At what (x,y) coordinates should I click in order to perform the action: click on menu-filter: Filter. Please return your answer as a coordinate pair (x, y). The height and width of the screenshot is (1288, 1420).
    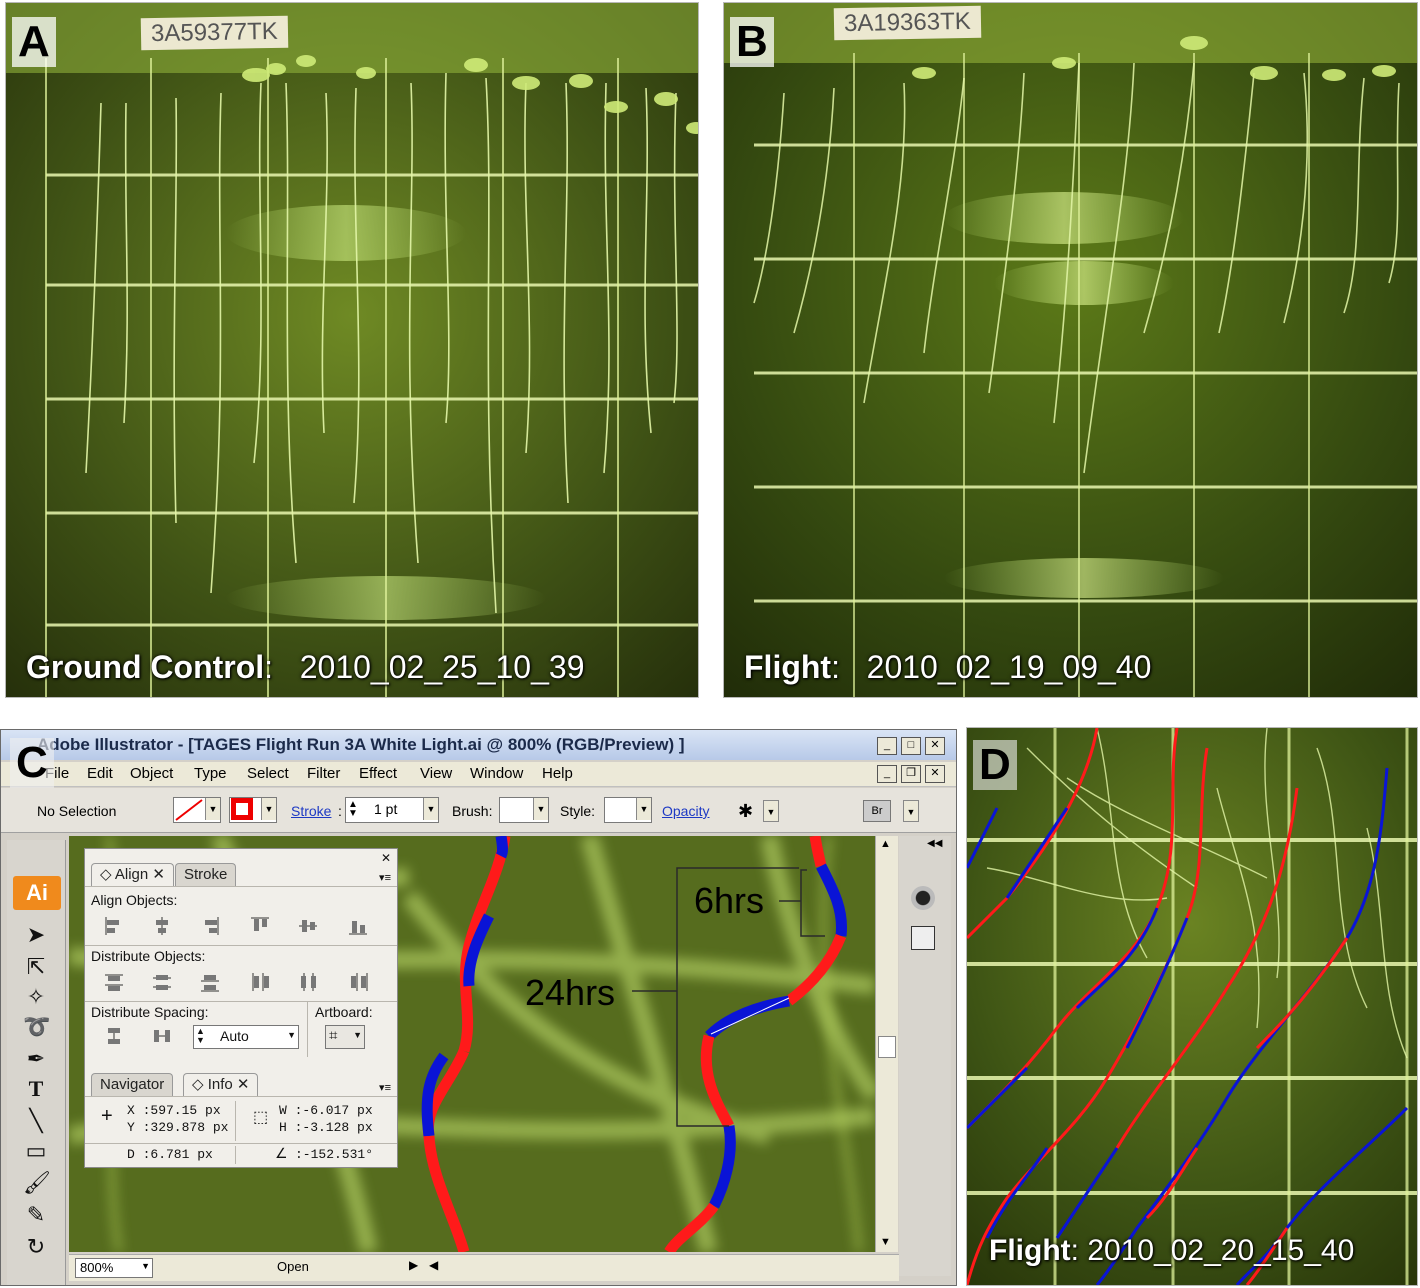
    Looking at the image, I should click on (324, 773).